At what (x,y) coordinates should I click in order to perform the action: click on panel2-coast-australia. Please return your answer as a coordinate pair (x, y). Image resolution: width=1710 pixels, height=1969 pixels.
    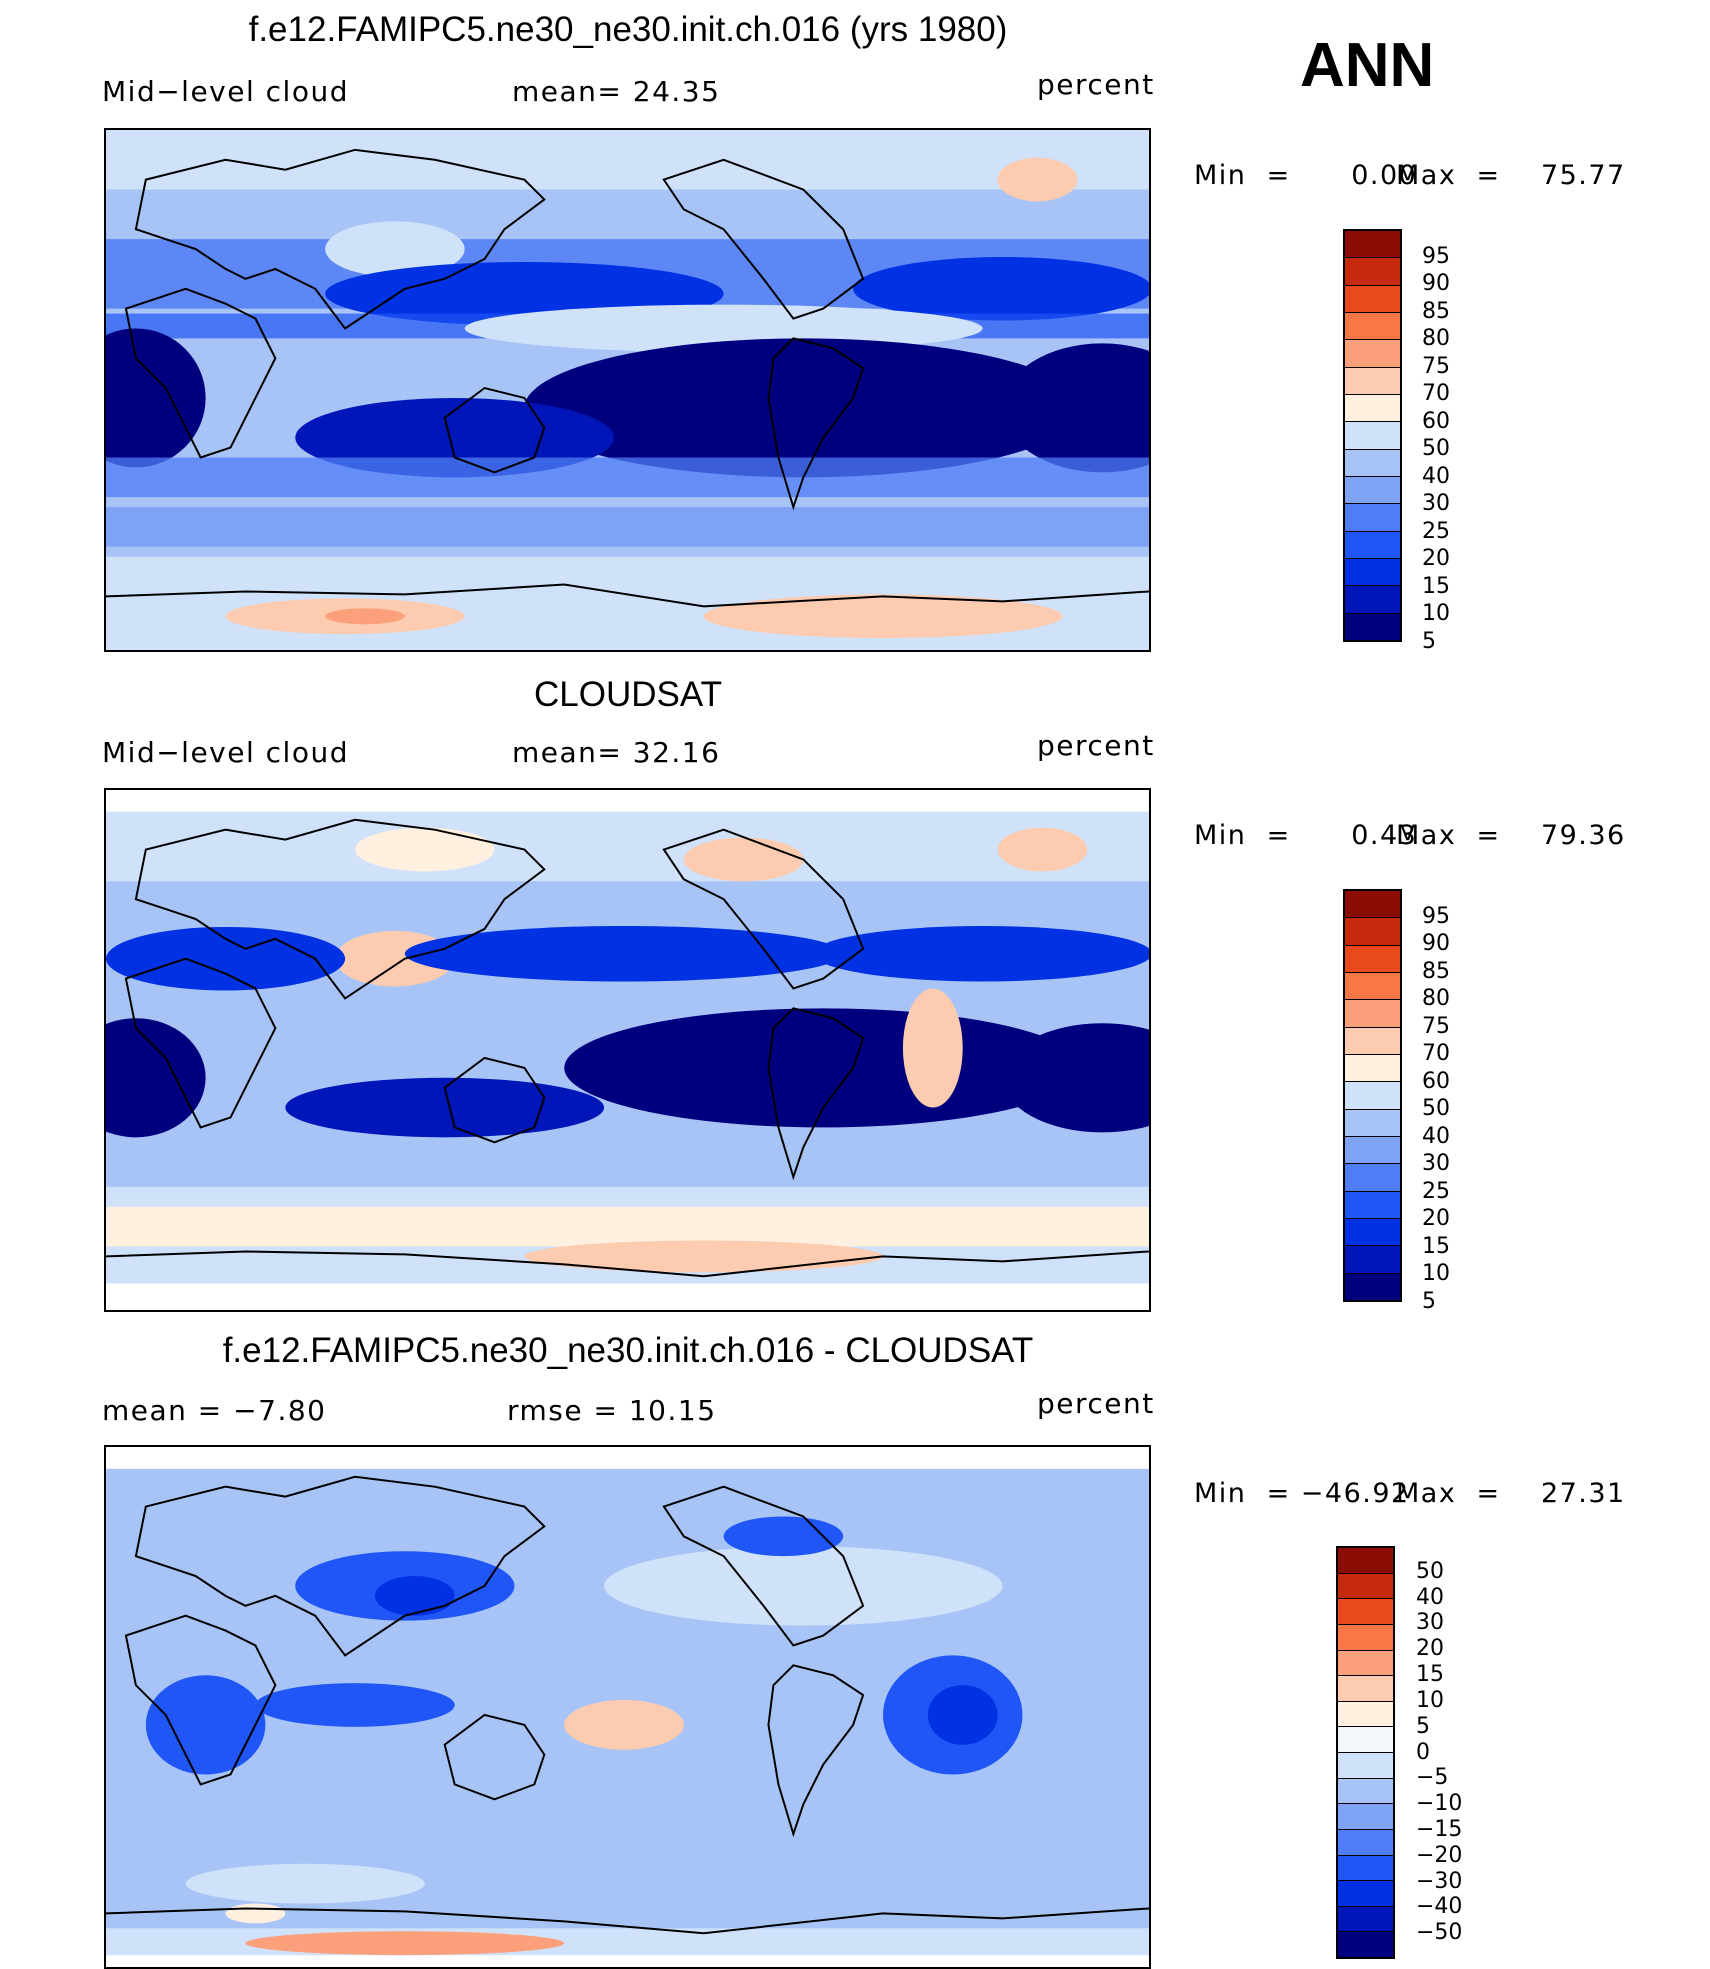
    Looking at the image, I should click on (494, 1100).